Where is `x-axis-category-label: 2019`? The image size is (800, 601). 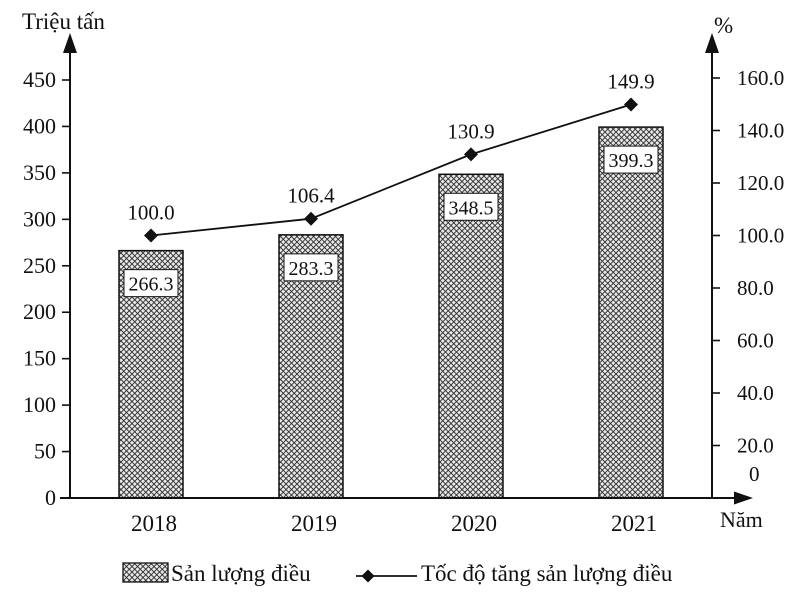
x-axis-category-label: 2019 is located at coordinates (314, 523).